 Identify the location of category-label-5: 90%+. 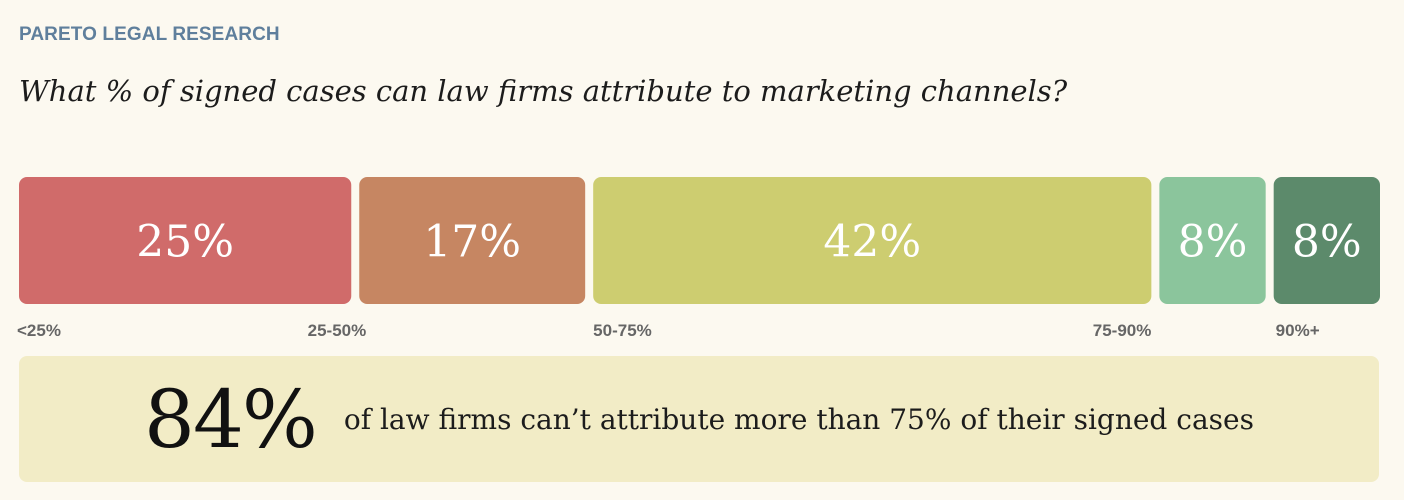
(1298, 330).